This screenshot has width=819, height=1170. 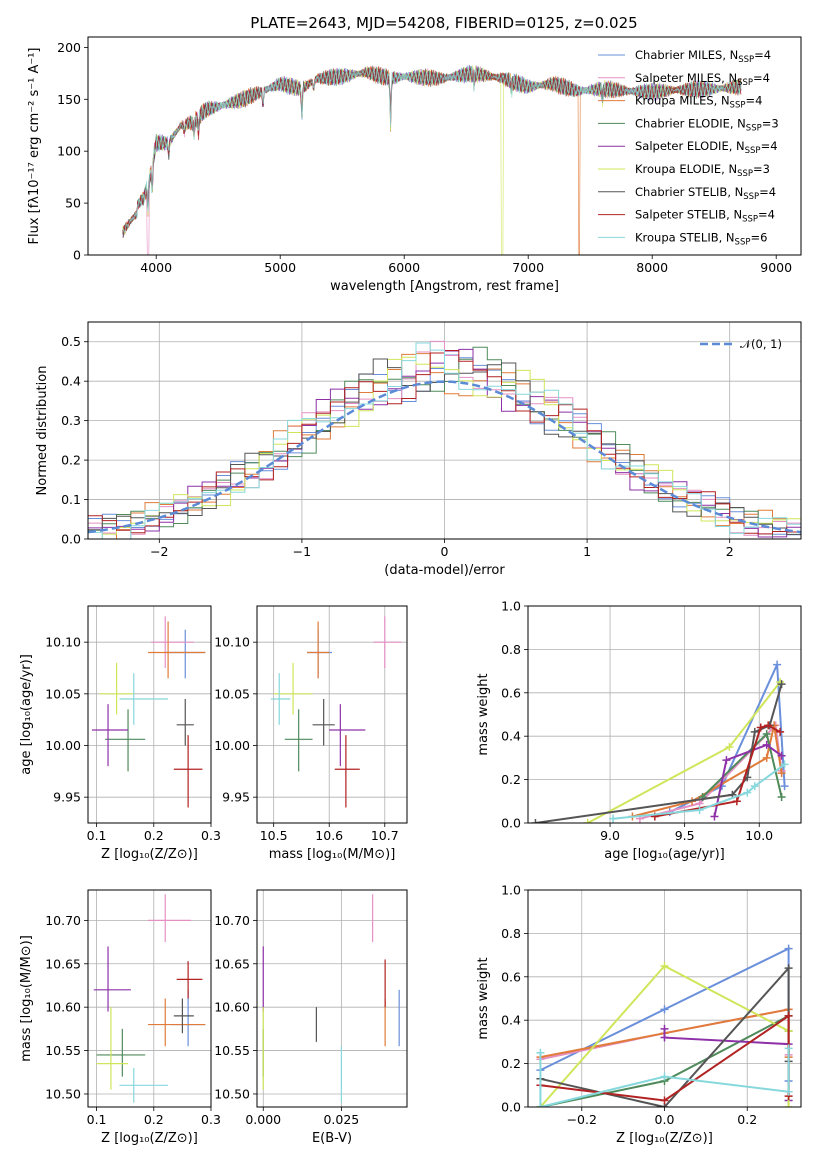 What do you see at coordinates (232, 920) in the screenshot?
I see `y-tick-label: 10.70` at bounding box center [232, 920].